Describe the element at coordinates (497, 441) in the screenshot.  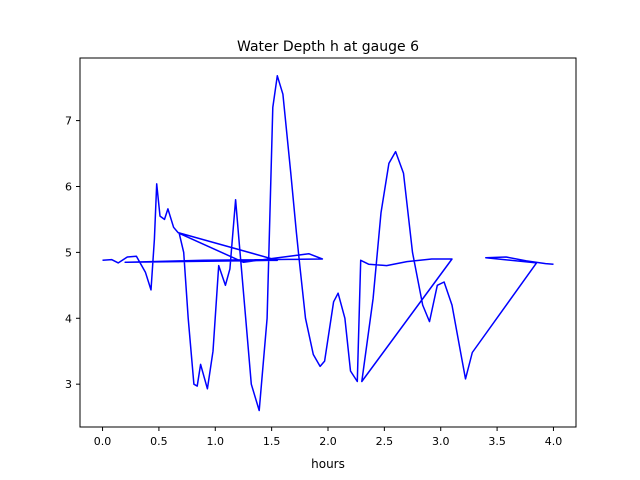
I see `x-tick-label: 3.5` at that location.